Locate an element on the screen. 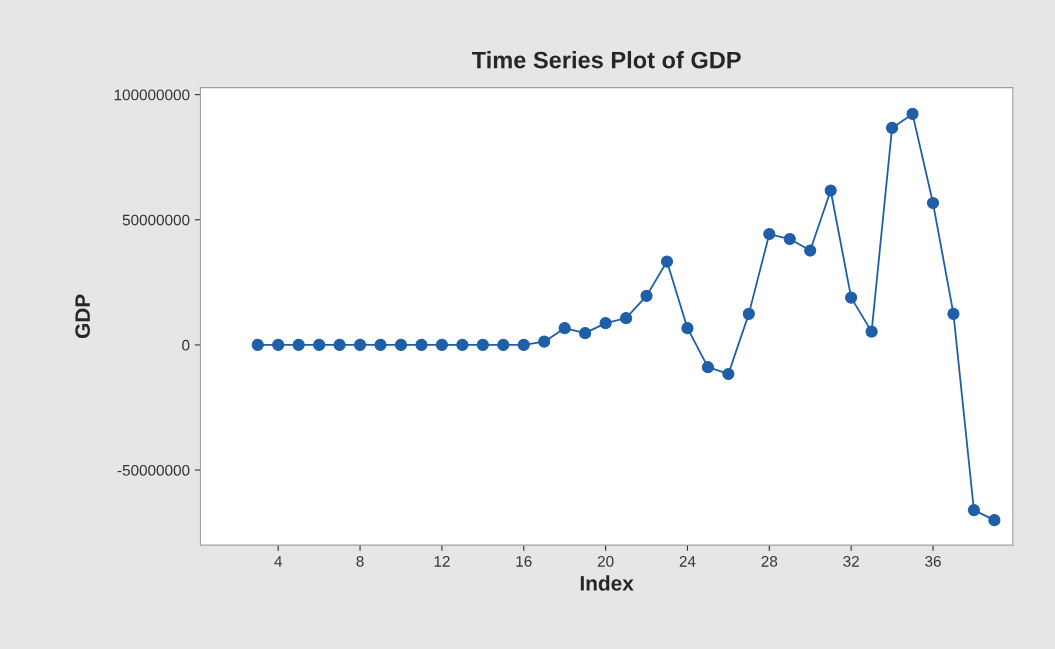 Image resolution: width=1055 pixels, height=649 pixels. x-tick-label: 8 is located at coordinates (360, 561).